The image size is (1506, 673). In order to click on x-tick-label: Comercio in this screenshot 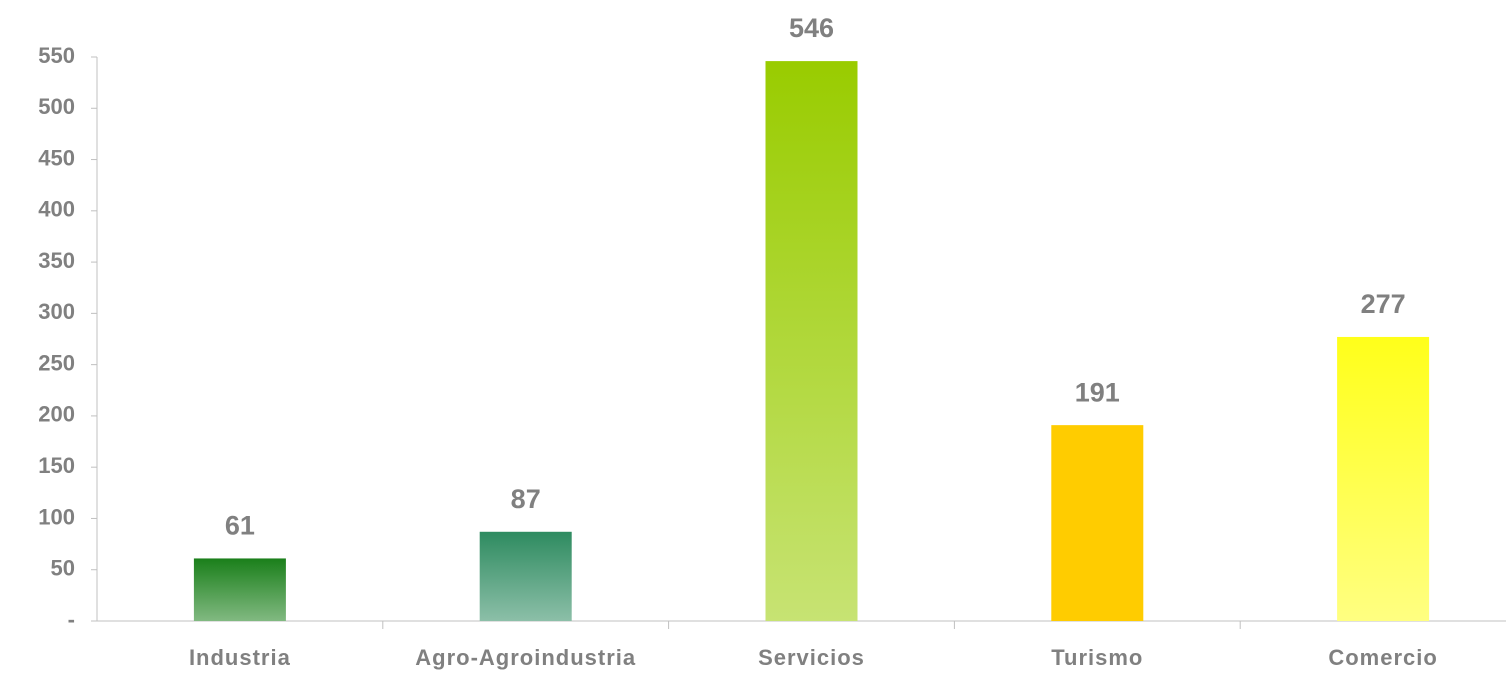, I will do `click(1382, 657)`.